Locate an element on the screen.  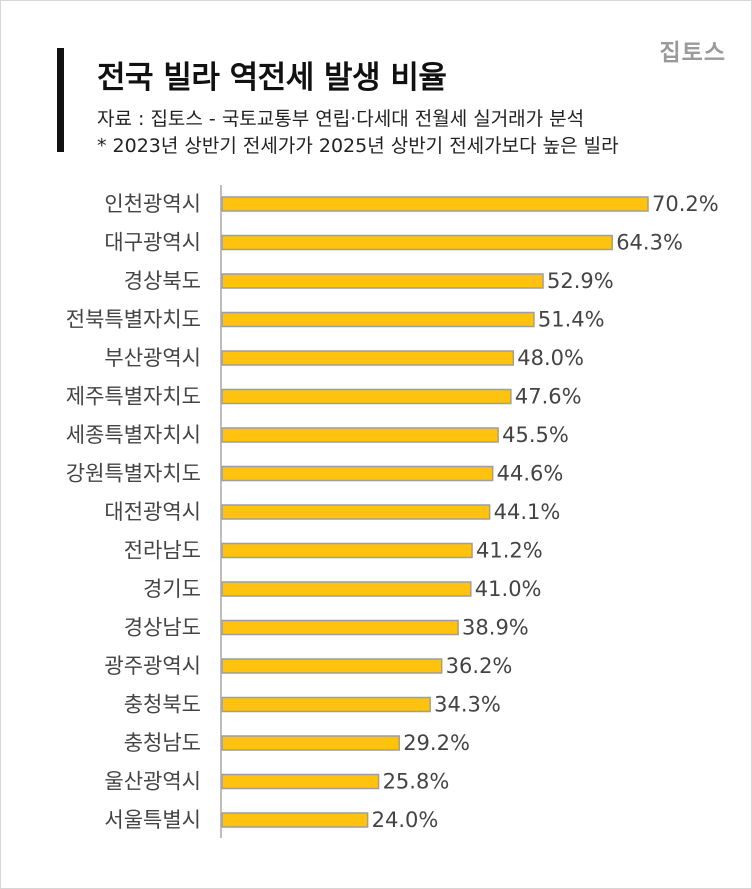
category-label: 충청남도 is located at coordinates (162, 743).